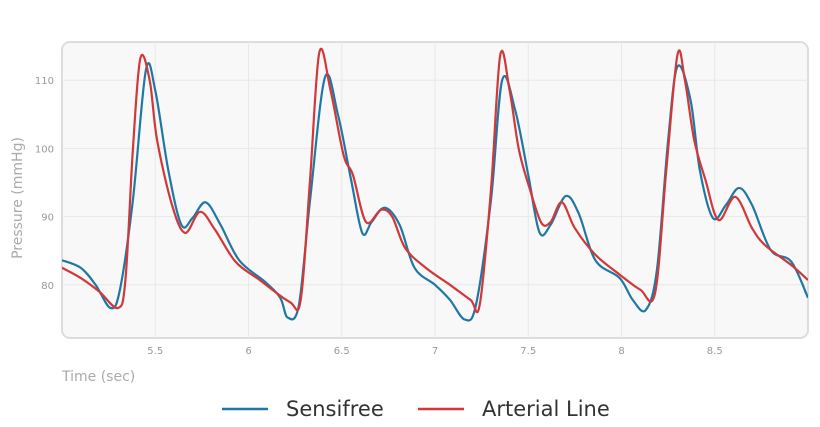  I want to click on x-axis-title: Time (sec), so click(98, 377).